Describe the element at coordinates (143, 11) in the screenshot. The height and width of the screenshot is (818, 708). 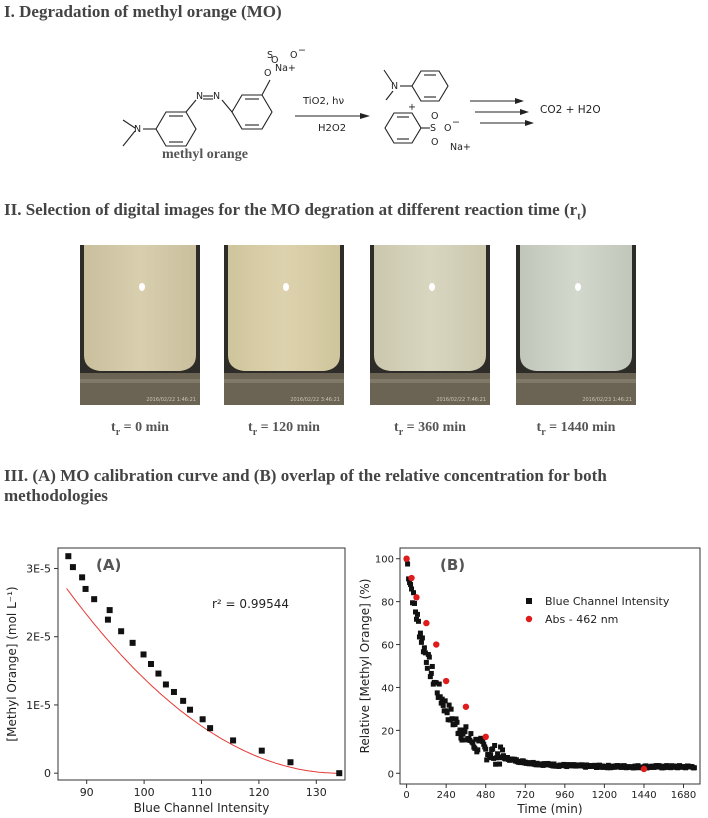
I see `section-title-1: I. Degradation of methyl orange (MO)` at that location.